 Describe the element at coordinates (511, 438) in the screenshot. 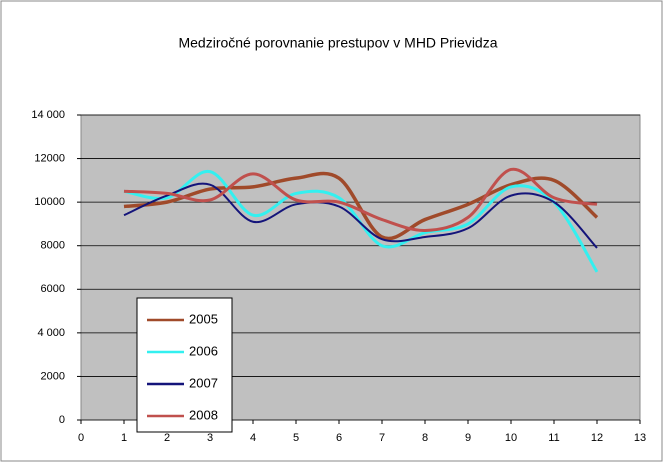

I see `x-tick-label: 10` at that location.